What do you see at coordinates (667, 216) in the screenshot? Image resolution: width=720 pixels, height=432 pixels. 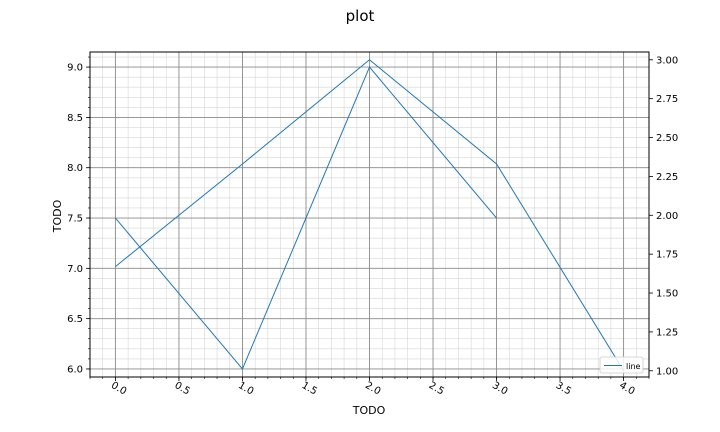 I see `y2-tick-label: 2.00` at bounding box center [667, 216].